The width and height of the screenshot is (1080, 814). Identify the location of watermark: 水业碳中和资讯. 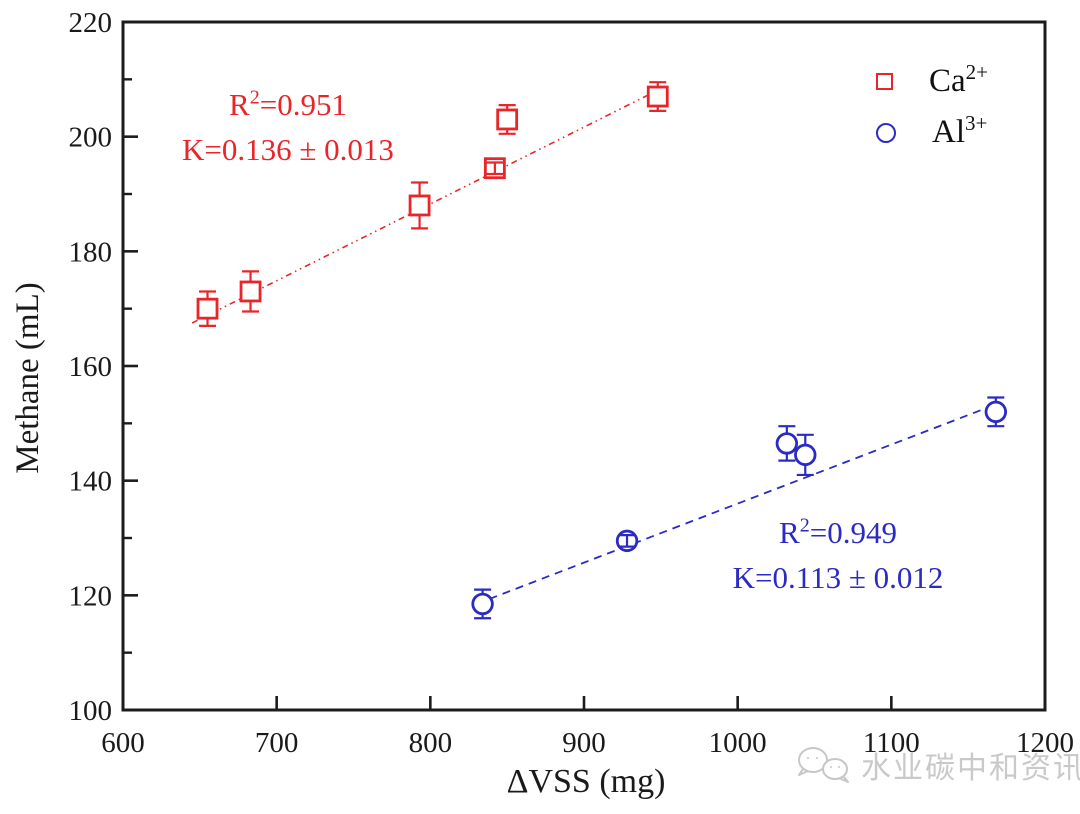
(936, 765).